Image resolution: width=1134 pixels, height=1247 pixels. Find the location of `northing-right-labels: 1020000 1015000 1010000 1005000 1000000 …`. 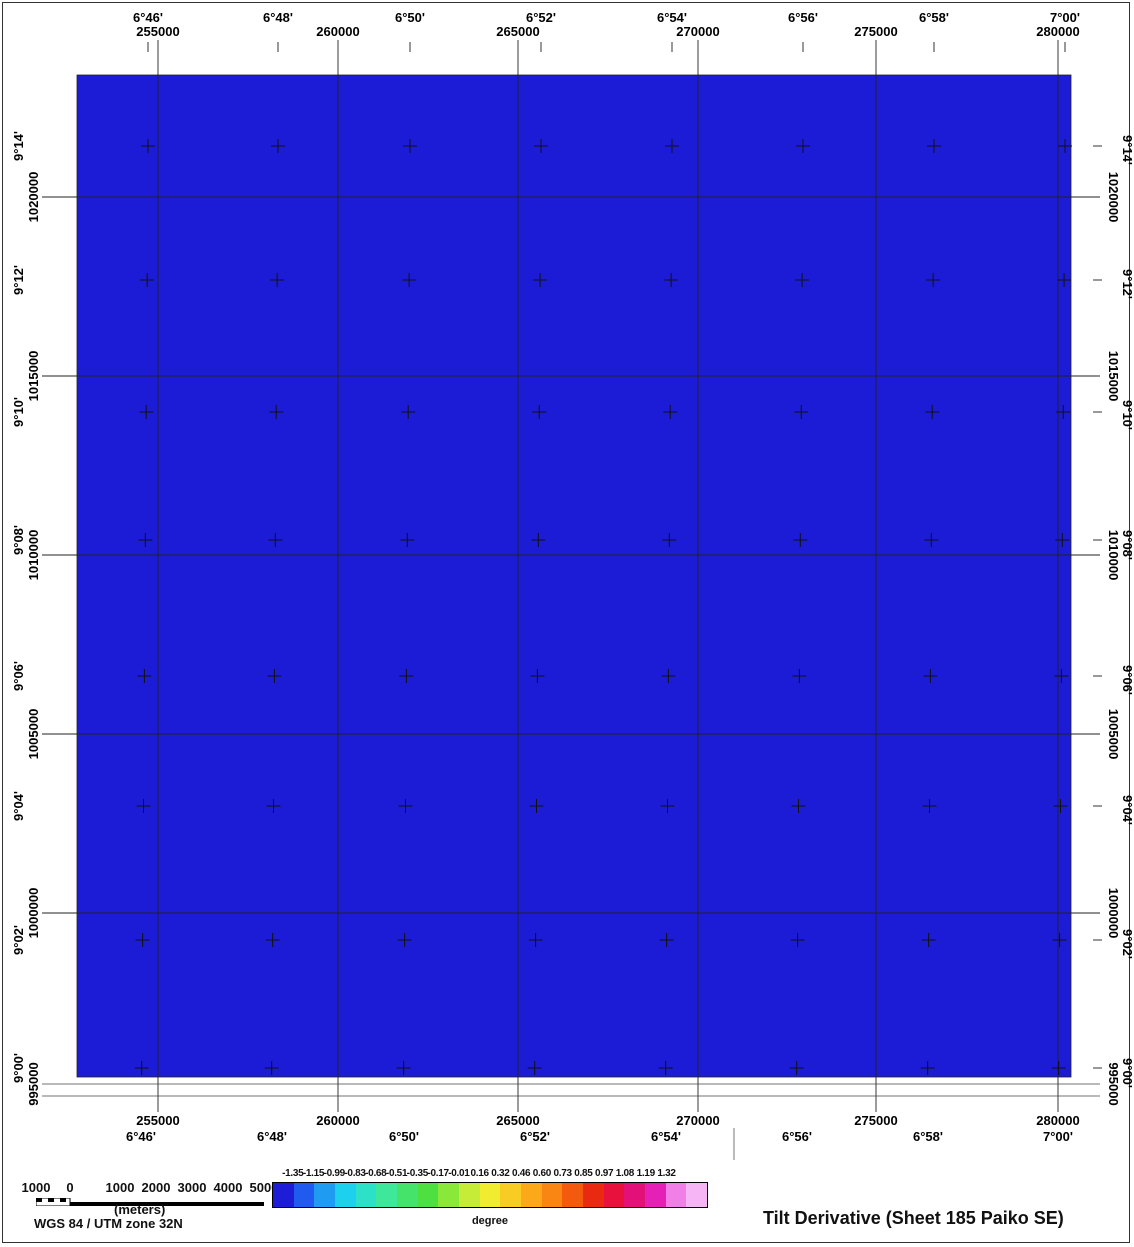

northing-right-labels: 1020000 1015000 1010000 1005000 1000000 … is located at coordinates (1113, 639).